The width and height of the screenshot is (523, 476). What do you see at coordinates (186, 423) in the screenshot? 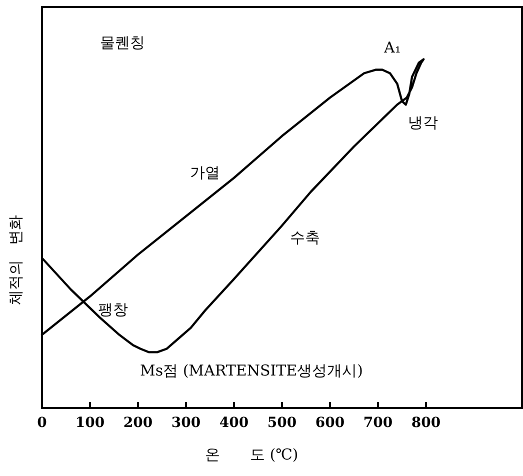
I see `x-tick-label: 300` at bounding box center [186, 423].